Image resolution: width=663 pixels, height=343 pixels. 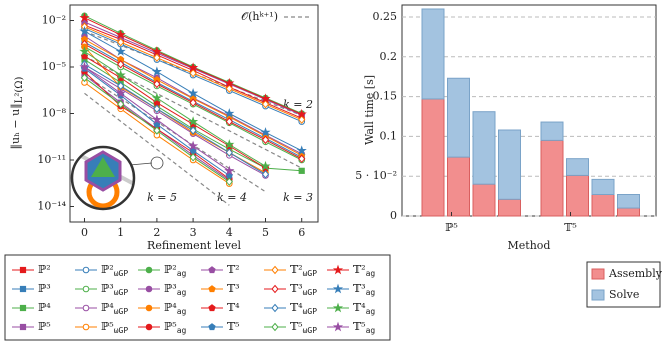 I want to click on legend-label: ℙ⁴, so click(x=44, y=307).